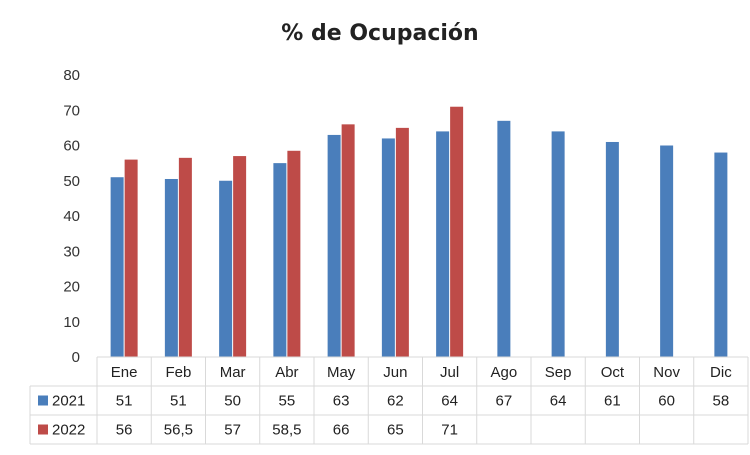  I want to click on legend-swatch-2022, so click(43, 429).